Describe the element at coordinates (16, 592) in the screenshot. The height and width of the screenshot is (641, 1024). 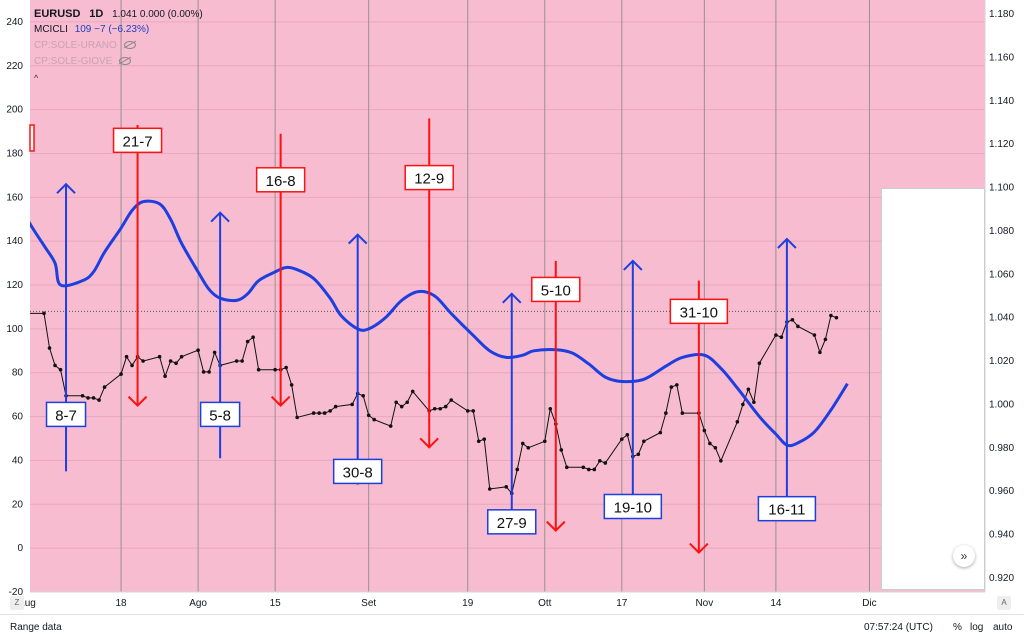
I see `left-axis-tick: -20` at that location.